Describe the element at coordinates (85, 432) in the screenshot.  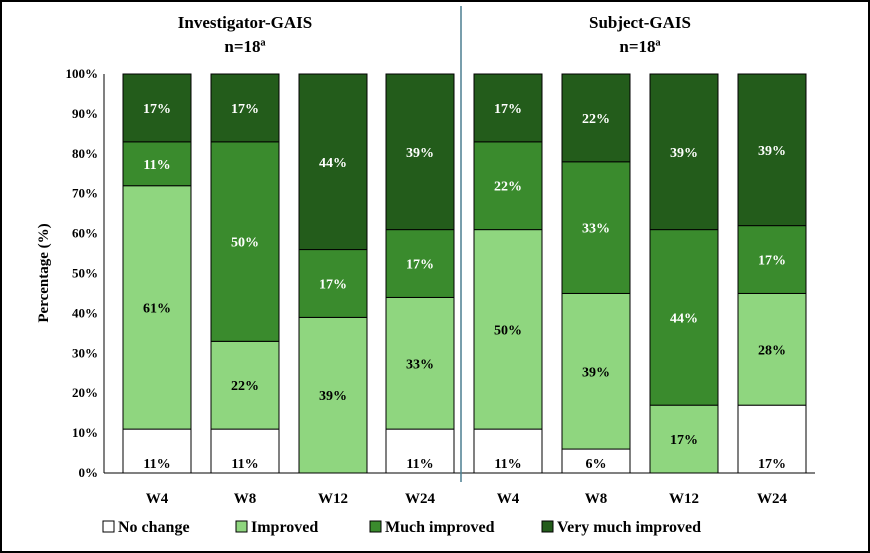
I see `y-tick-label: 10%` at that location.